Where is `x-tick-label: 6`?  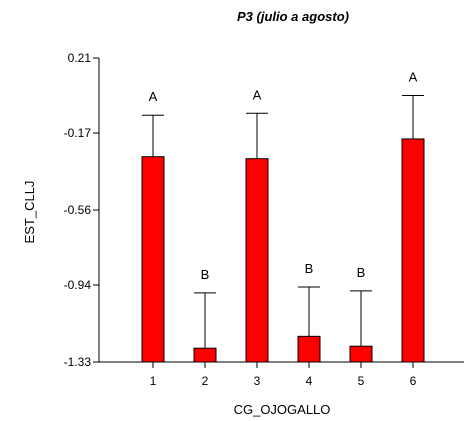 x-tick-label: 6 is located at coordinates (413, 381).